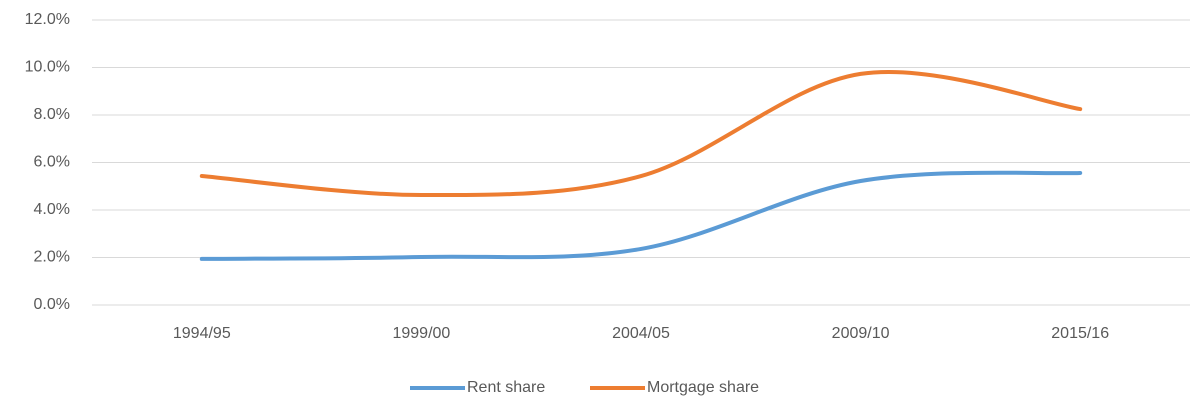 The height and width of the screenshot is (403, 1196). Describe the element at coordinates (861, 333) in the screenshot. I see `x-tick-label: 2009/10` at that location.